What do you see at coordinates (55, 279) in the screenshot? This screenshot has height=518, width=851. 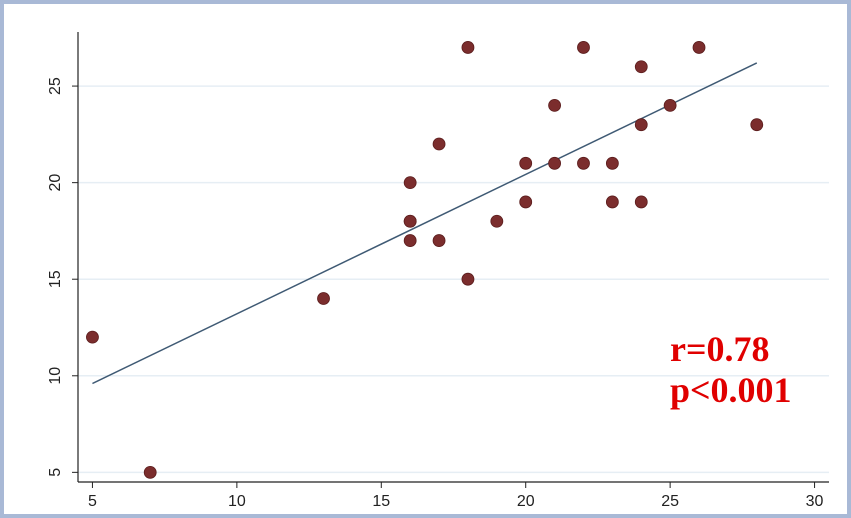 I see `y-tick-label: 15` at bounding box center [55, 279].